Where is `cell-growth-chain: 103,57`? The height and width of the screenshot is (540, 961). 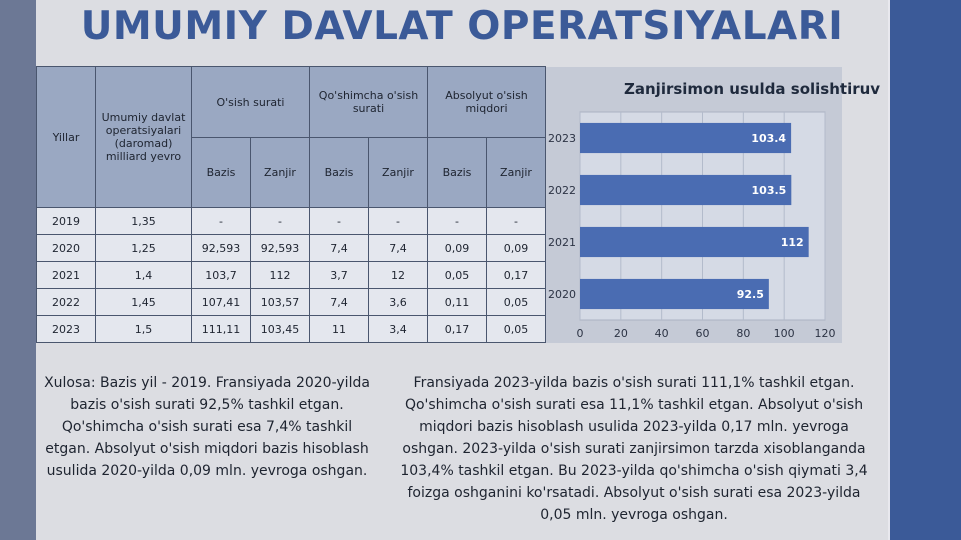 cell-growth-chain: 103,57 is located at coordinates (280, 302).